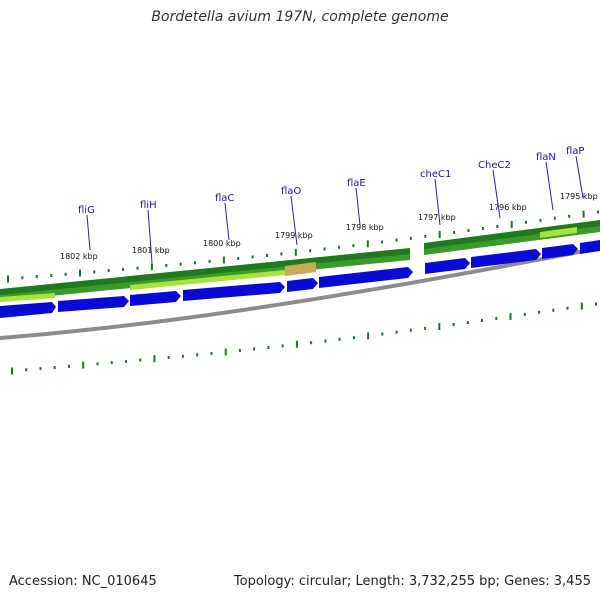 Image resolution: width=600 pixels, height=600 pixels. I want to click on kbp-label-1797: 1797 kbp, so click(437, 217).